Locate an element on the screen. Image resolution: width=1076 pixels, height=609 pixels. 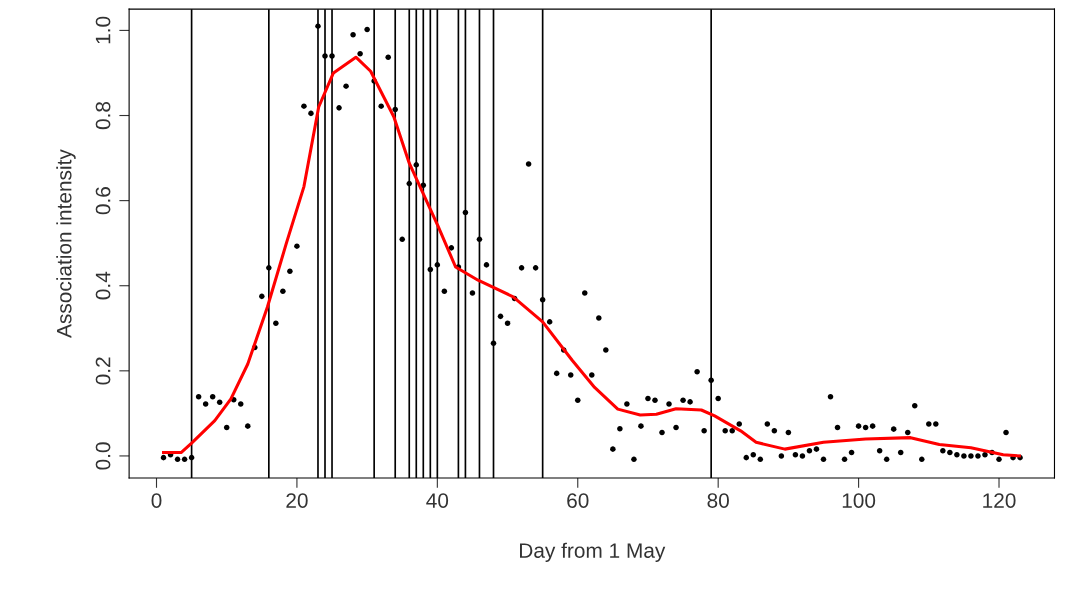
y-tick-label: 0.0 is located at coordinates (103, 456).